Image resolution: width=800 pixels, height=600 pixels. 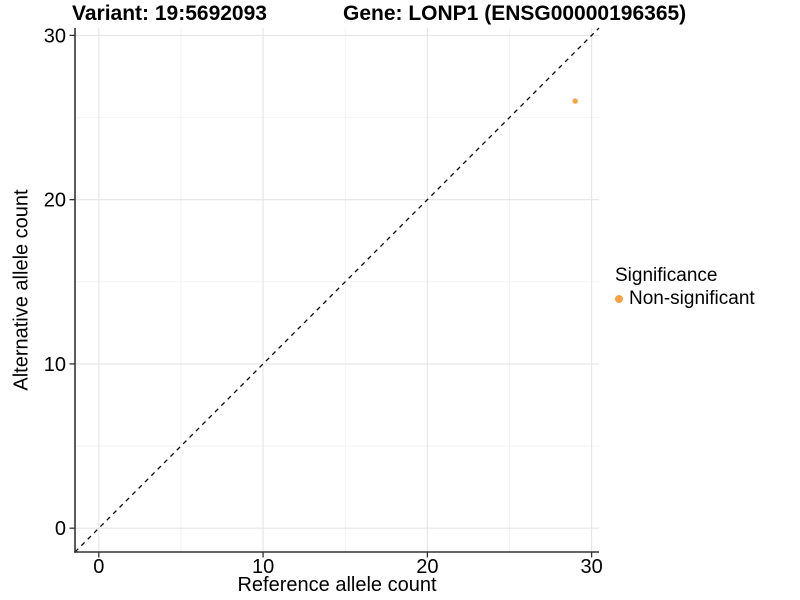 What do you see at coordinates (55, 201) in the screenshot?
I see `y-tick-label: 20` at bounding box center [55, 201].